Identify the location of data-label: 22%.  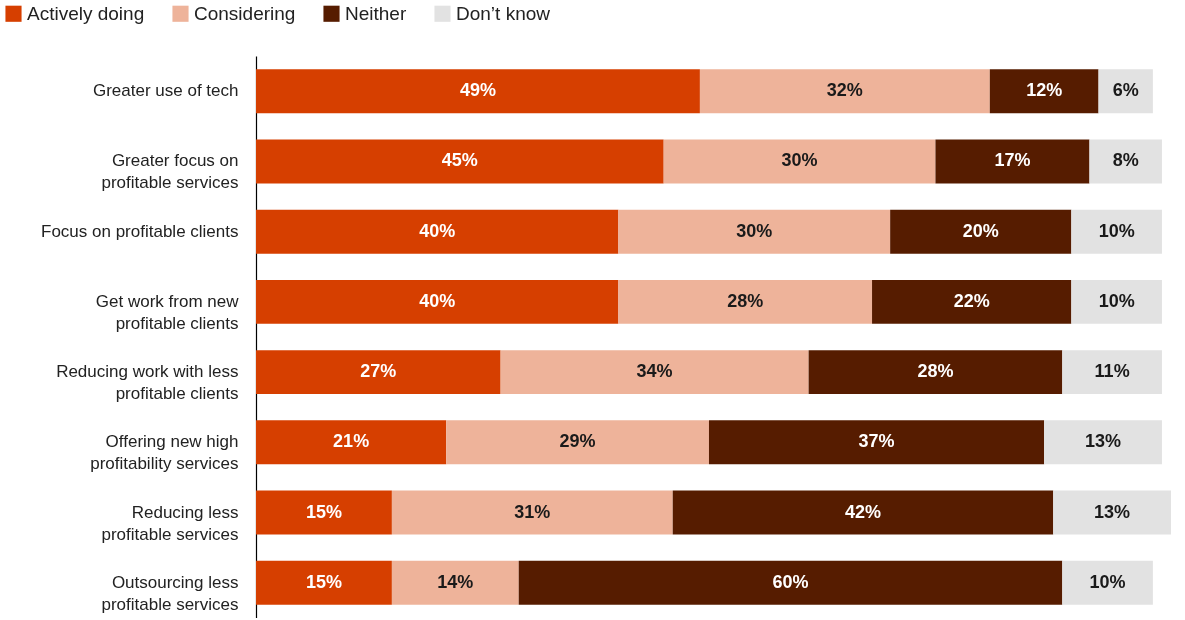
(971, 300).